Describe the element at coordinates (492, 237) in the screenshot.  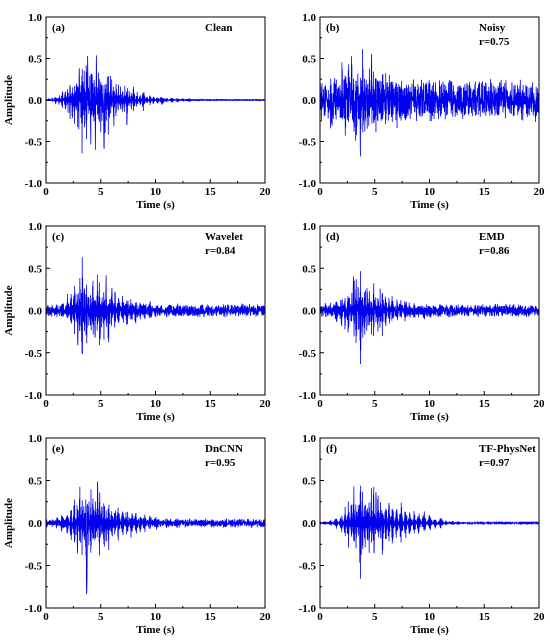
I see `method-label: EMD` at that location.